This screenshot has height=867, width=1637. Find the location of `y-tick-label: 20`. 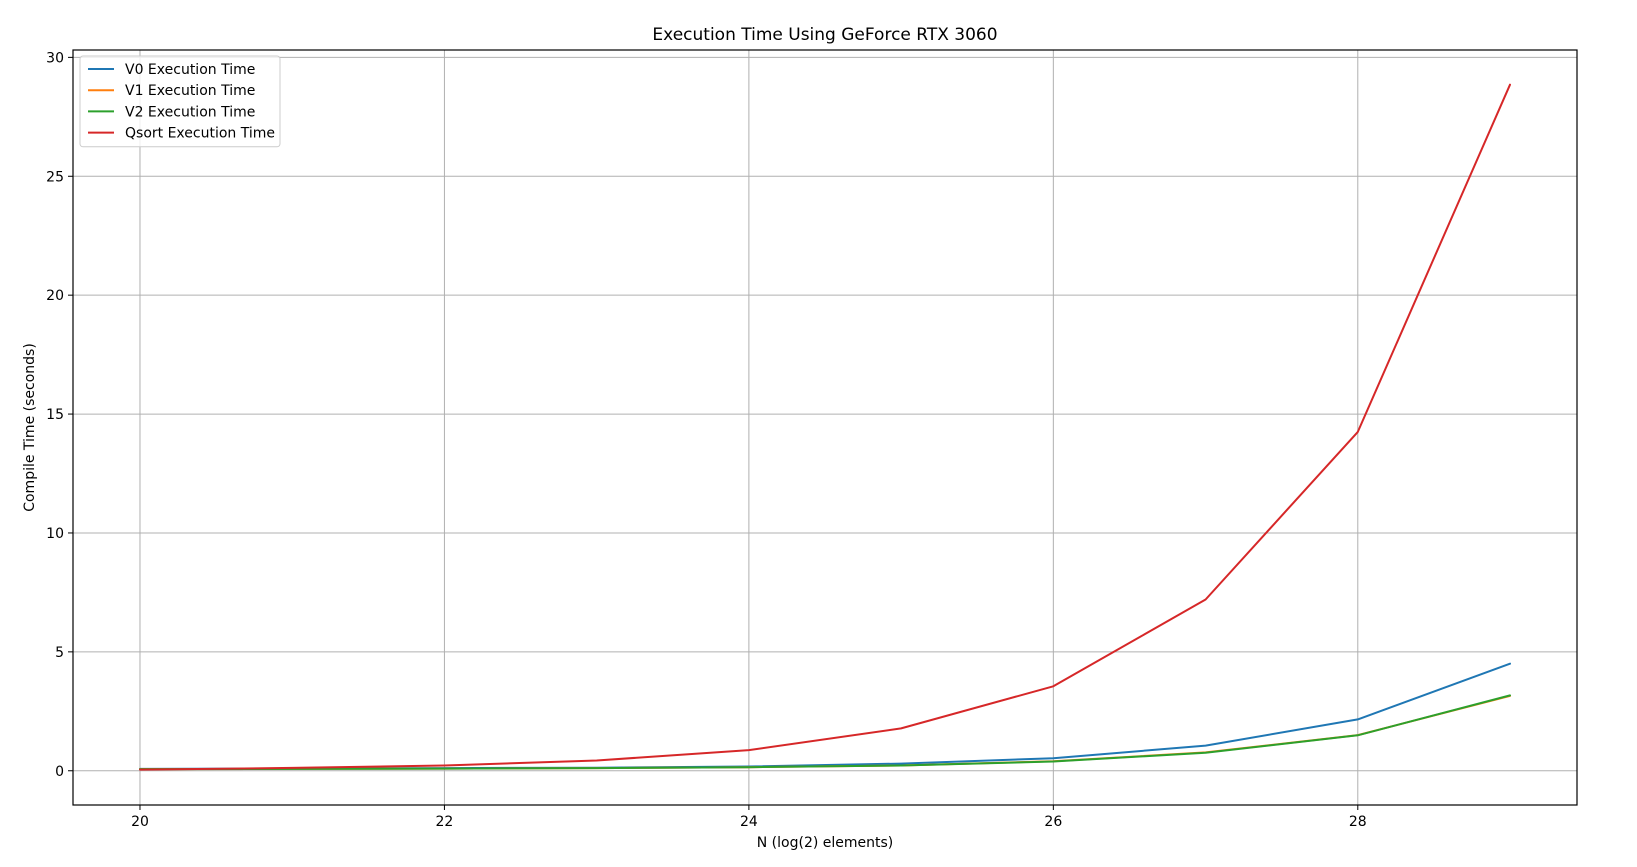

y-tick-label: 20 is located at coordinates (55, 296).